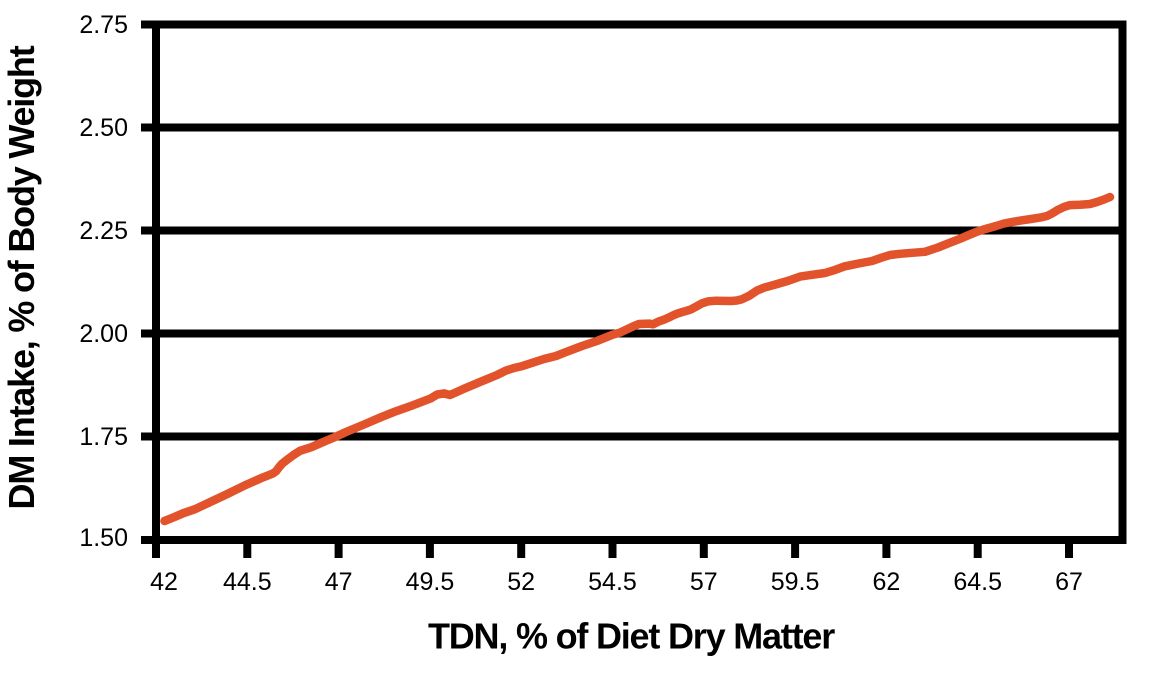 The height and width of the screenshot is (684, 1149). Describe the element at coordinates (21, 277) in the screenshot. I see `svg-text: DM Intake, % of Body Weight` at that location.